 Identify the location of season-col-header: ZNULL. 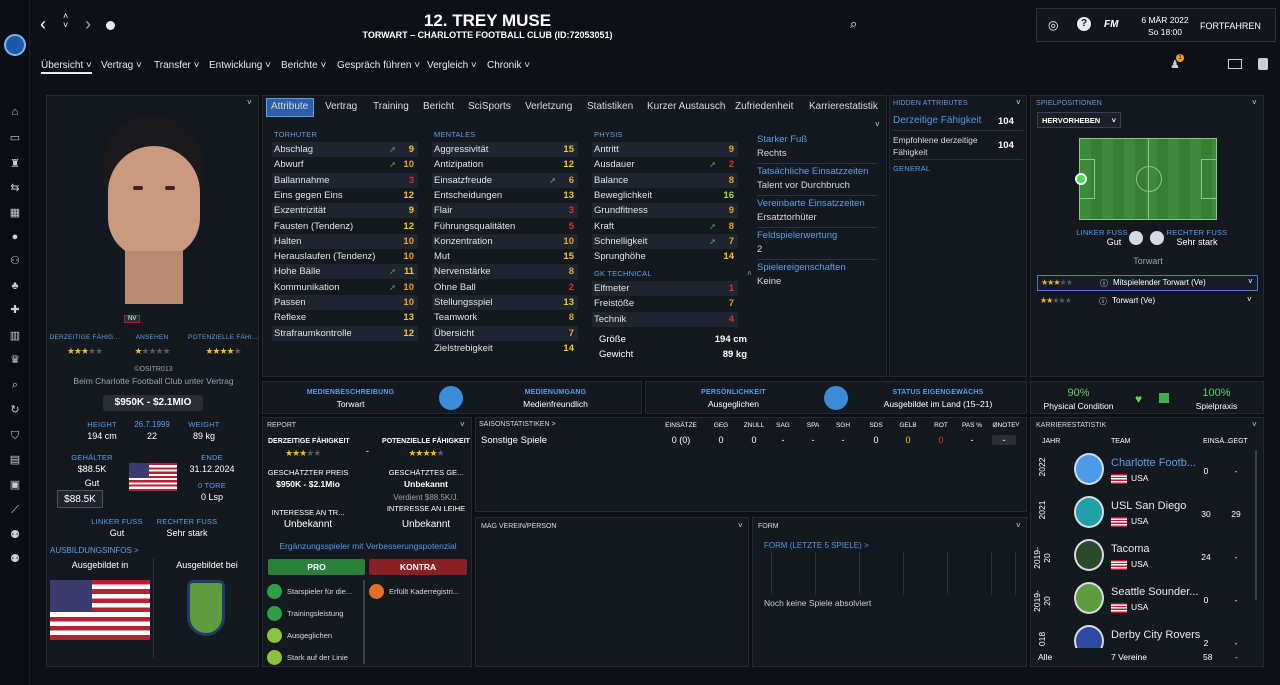
(754, 425).